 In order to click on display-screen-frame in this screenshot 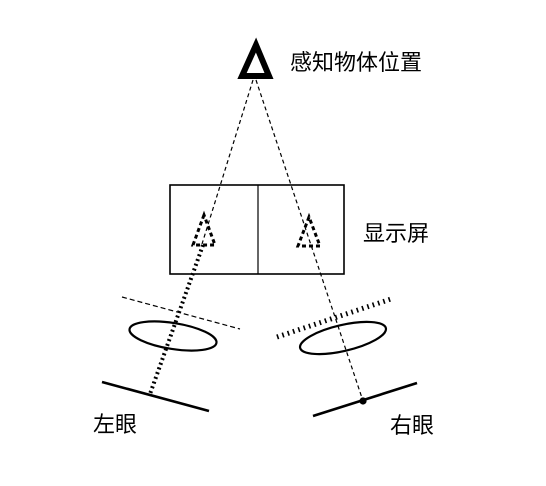, I will do `click(257, 229)`.